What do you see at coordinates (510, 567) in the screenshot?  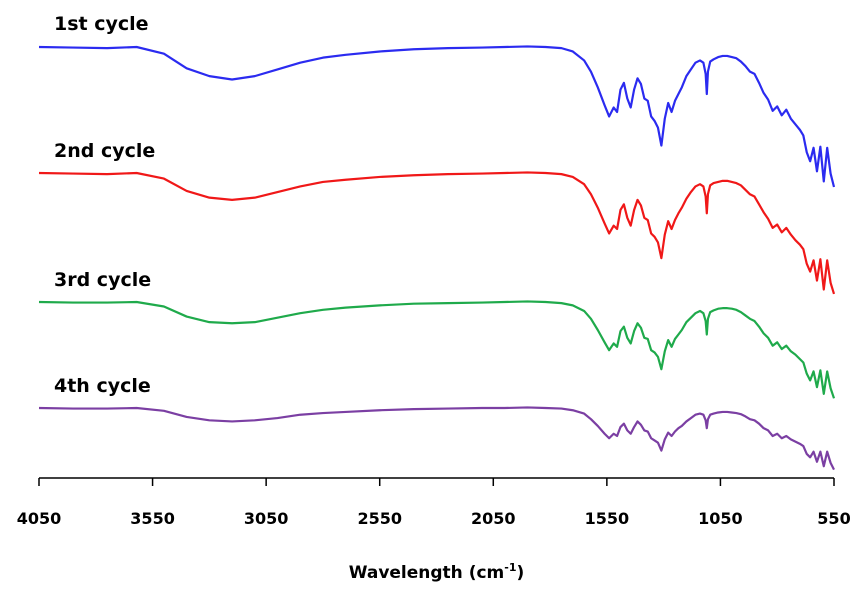 I see `x-axis-title-superscript: -1` at bounding box center [510, 567].